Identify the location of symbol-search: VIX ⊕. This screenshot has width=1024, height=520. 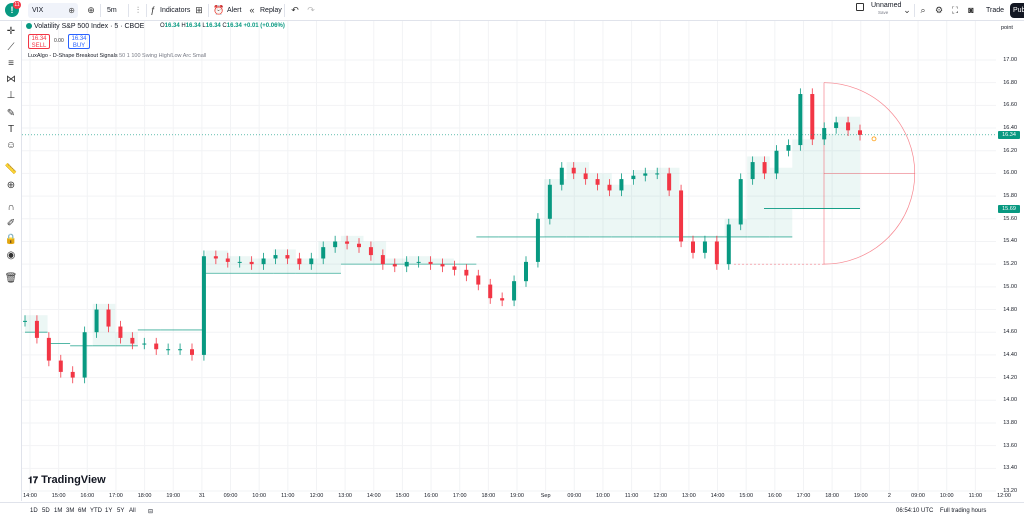
(53, 10).